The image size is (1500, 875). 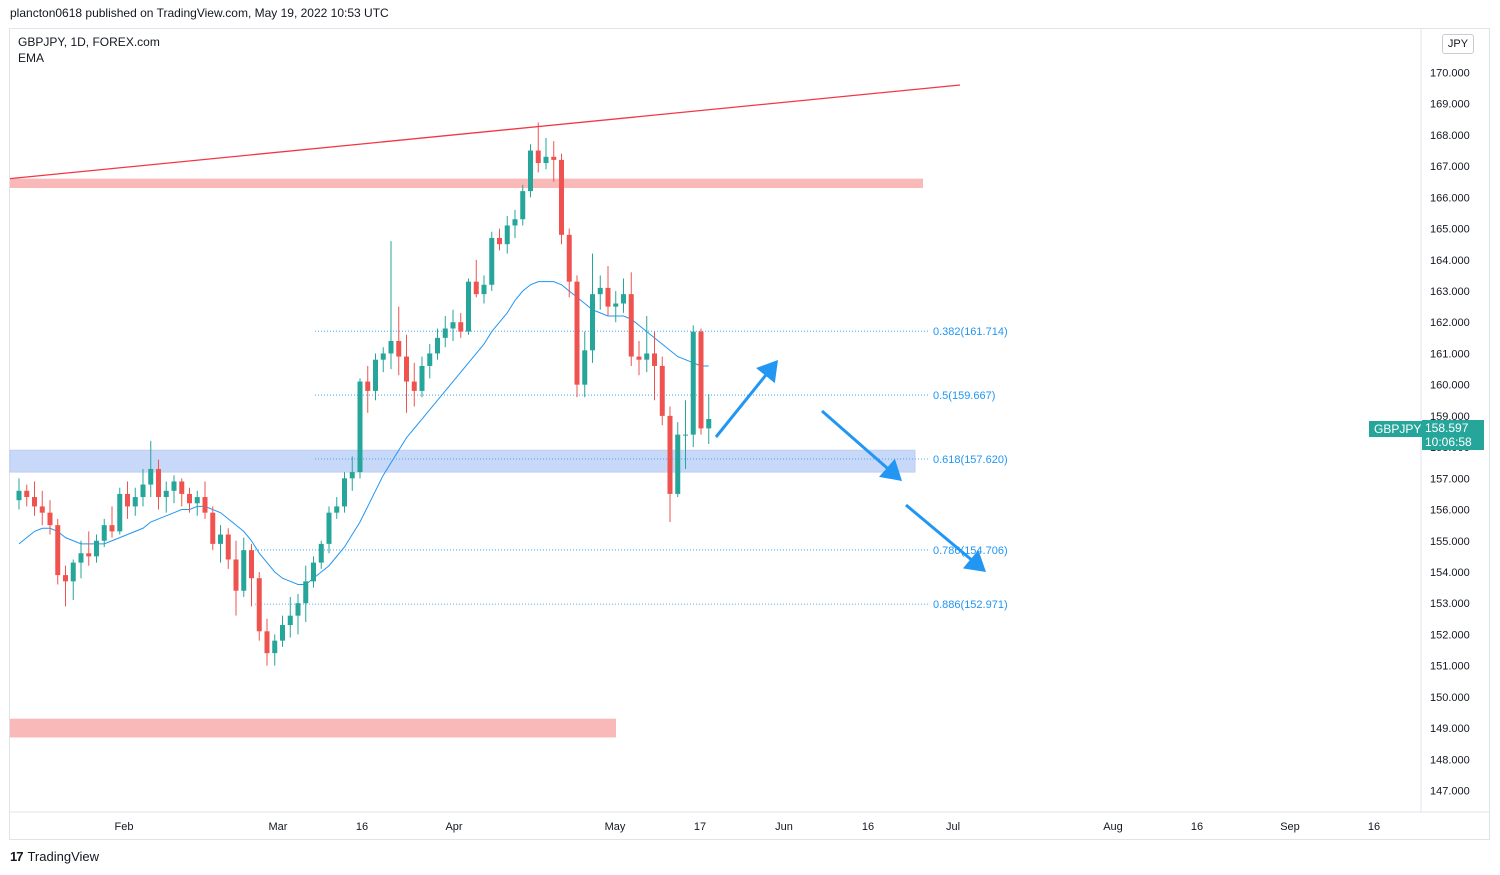 I want to click on tradingview-brand: TradingView, so click(x=63, y=856).